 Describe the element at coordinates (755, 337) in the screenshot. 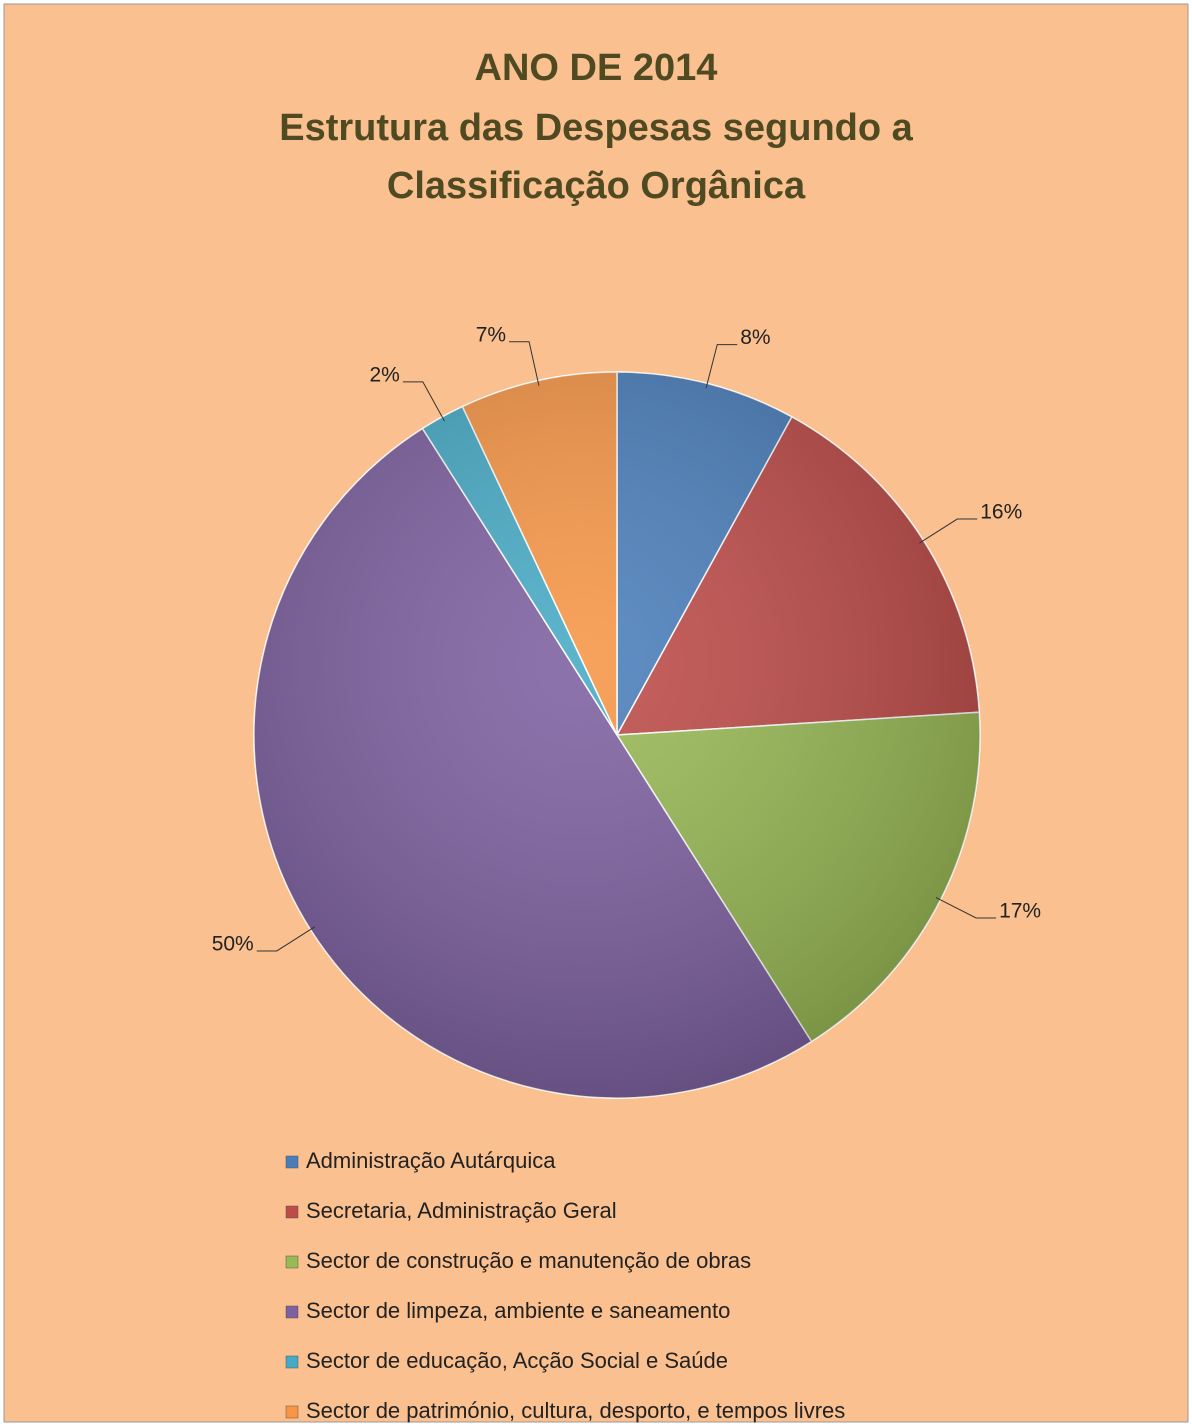

I see `data-label: 8%` at that location.